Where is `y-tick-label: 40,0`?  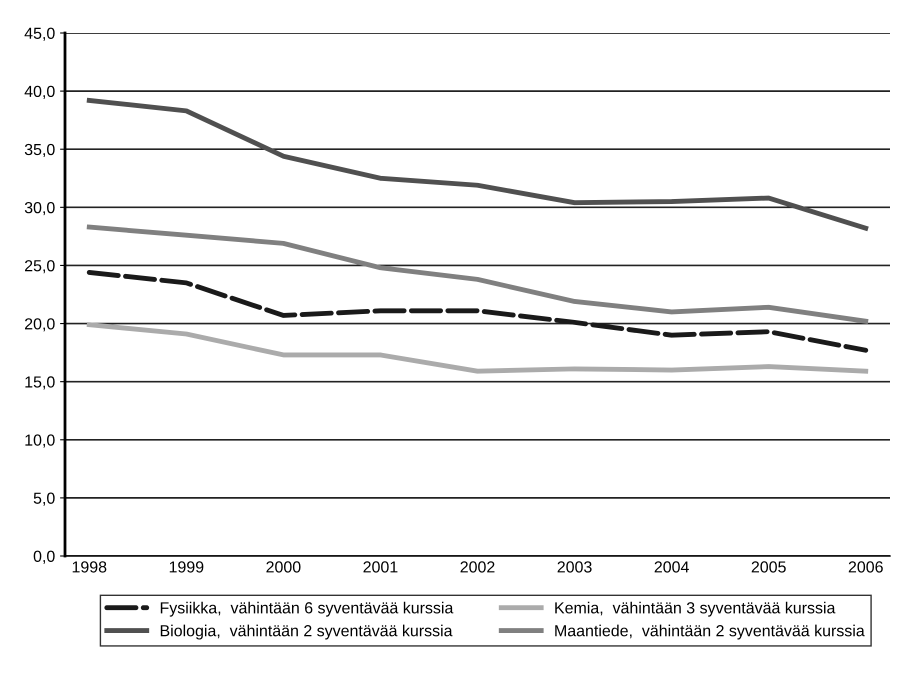 y-tick-label: 40,0 is located at coordinates (39, 92).